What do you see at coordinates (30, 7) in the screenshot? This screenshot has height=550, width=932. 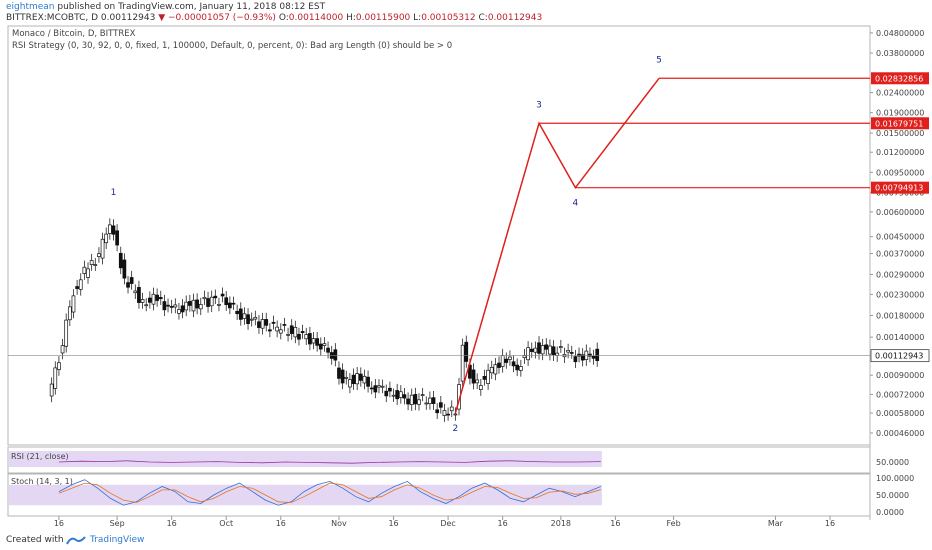 I see `author-link: eightmean` at bounding box center [30, 7].